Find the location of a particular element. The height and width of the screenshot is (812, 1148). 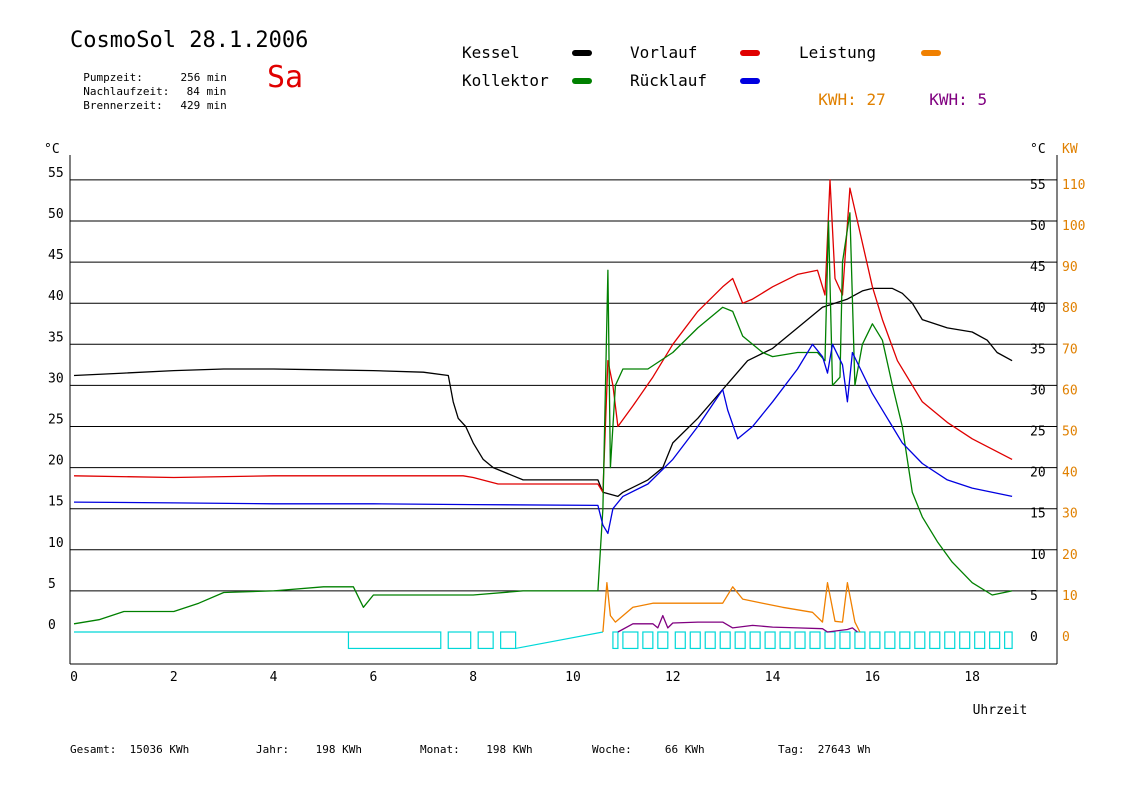

pump-status-series is located at coordinates (543, 640).